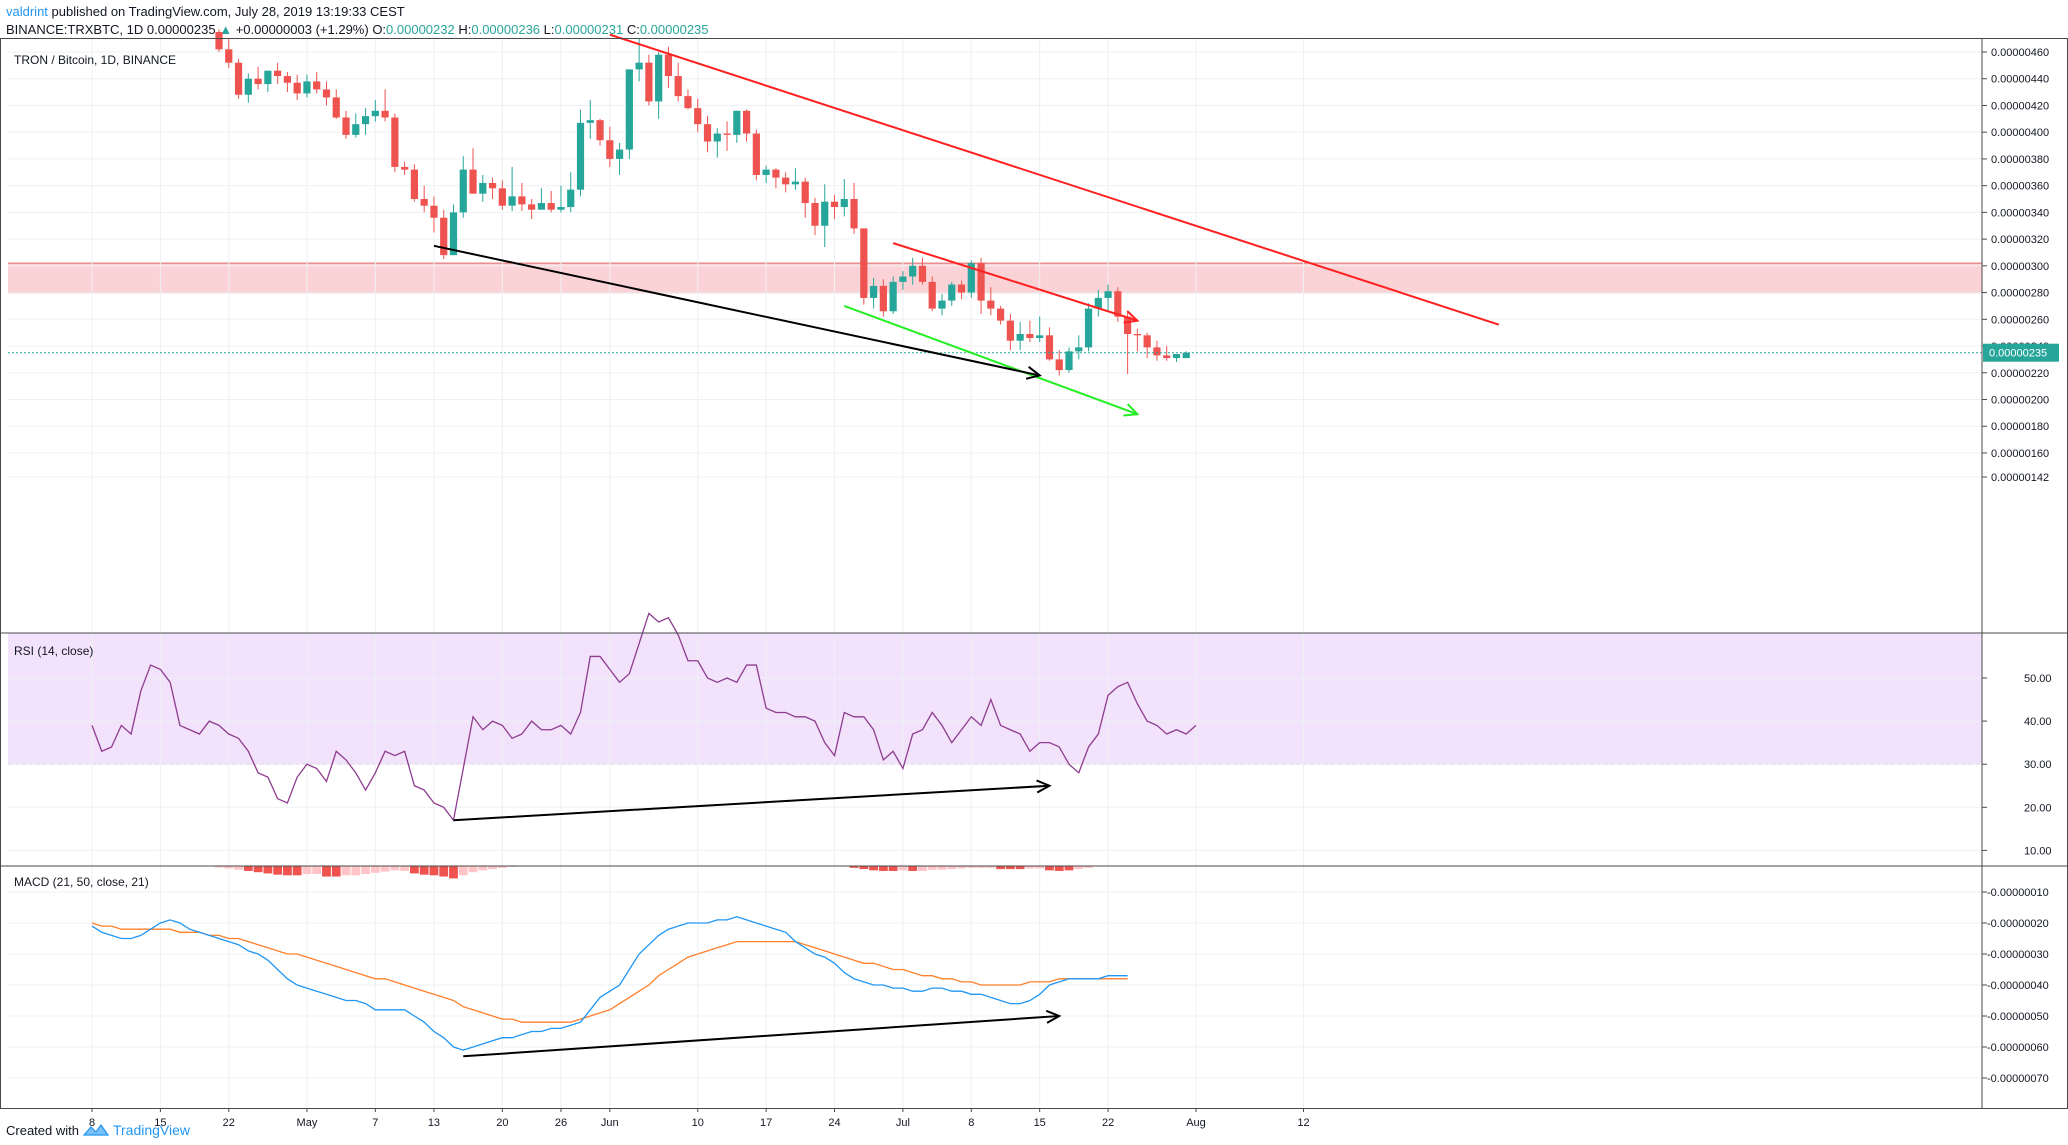 The image size is (2068, 1145). What do you see at coordinates (95, 1130) in the screenshot?
I see `tradingview-logo-icon` at bounding box center [95, 1130].